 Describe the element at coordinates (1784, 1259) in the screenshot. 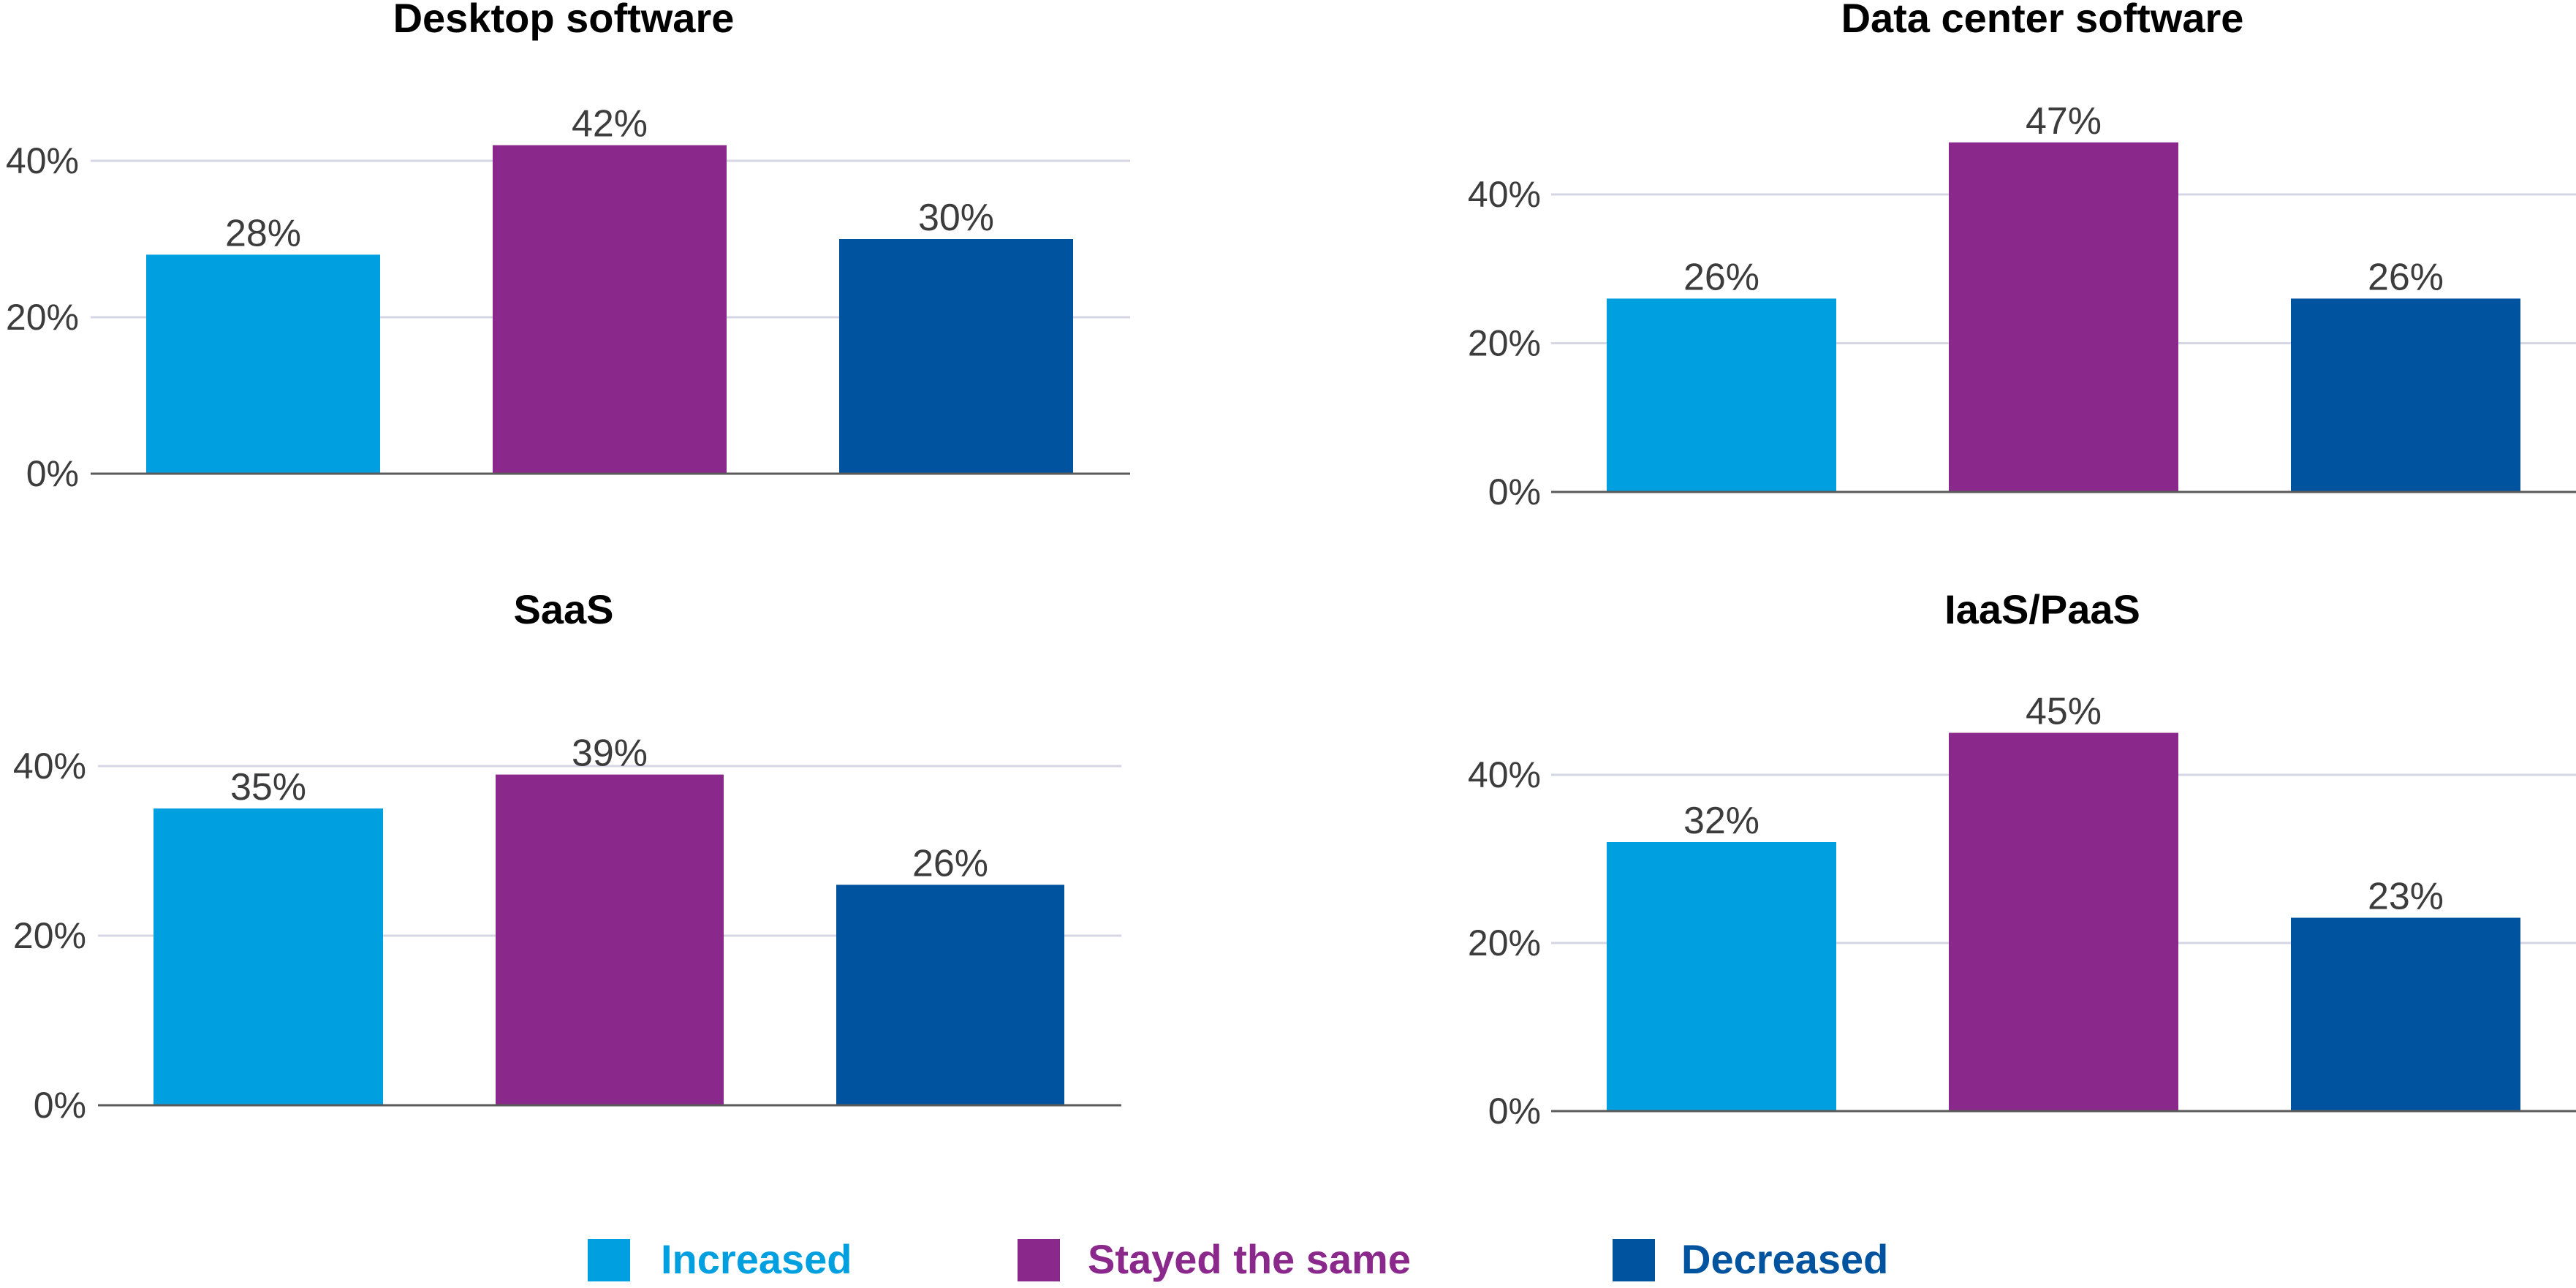

I see `legend-label-decreased: Decreased` at that location.